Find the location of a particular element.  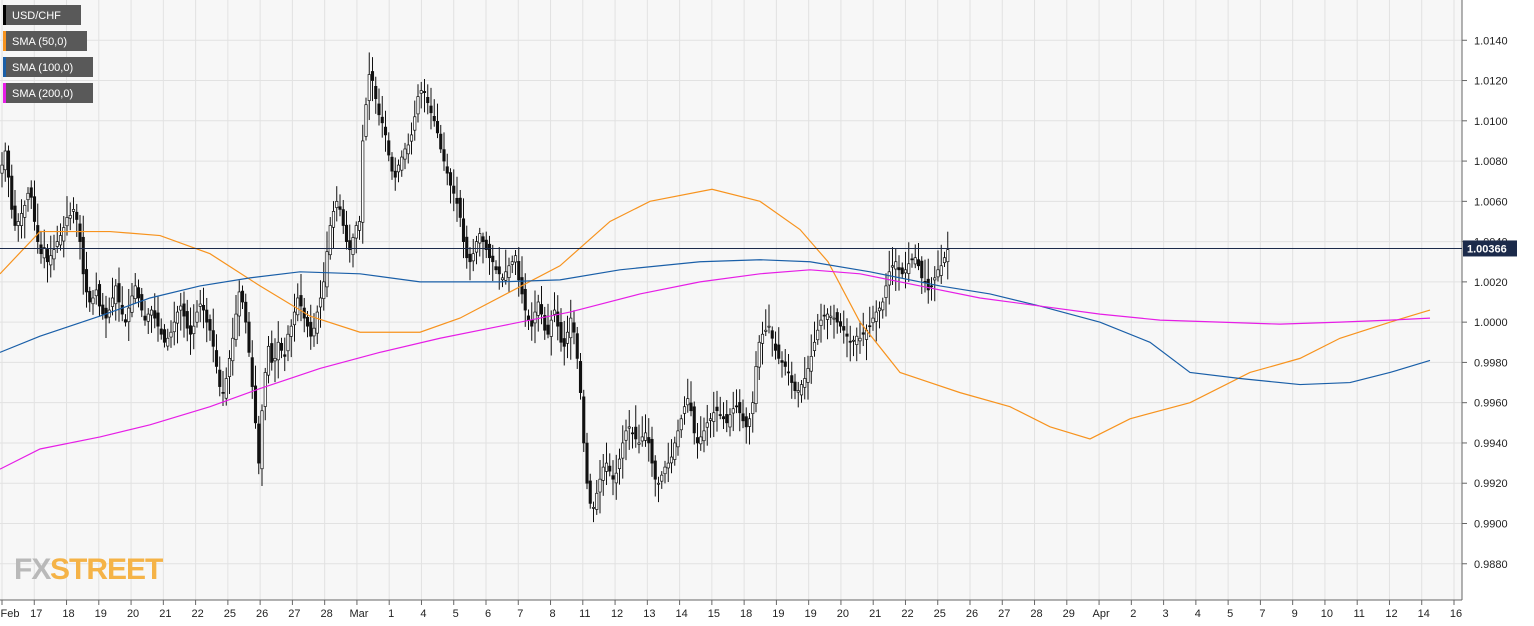

x-tick-label: 6 is located at coordinates (488, 614).